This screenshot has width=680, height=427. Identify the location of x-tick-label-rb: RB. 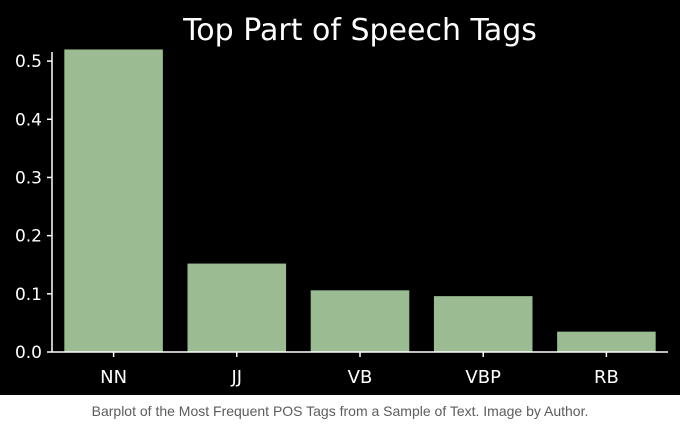
(606, 377).